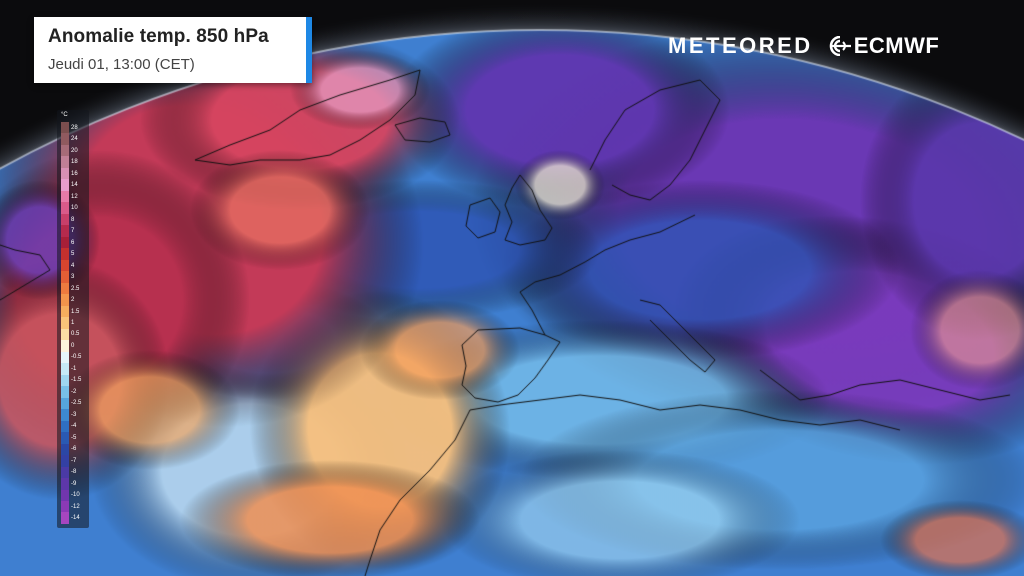 The height and width of the screenshot is (576, 1024). I want to click on legend-label: 14, so click(74, 185).